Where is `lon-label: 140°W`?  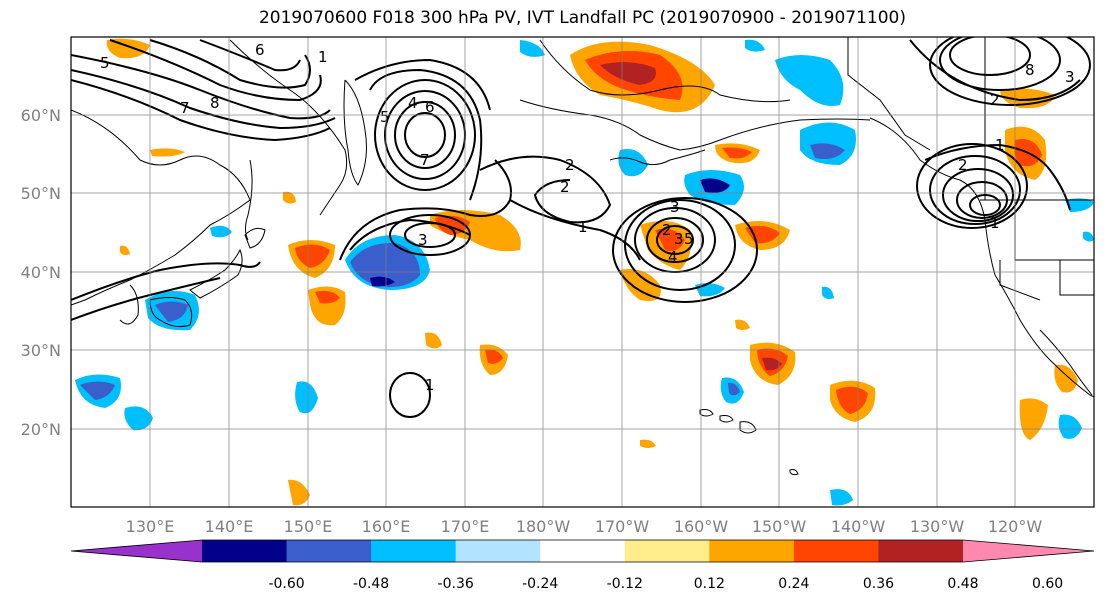 lon-label: 140°W is located at coordinates (858, 526).